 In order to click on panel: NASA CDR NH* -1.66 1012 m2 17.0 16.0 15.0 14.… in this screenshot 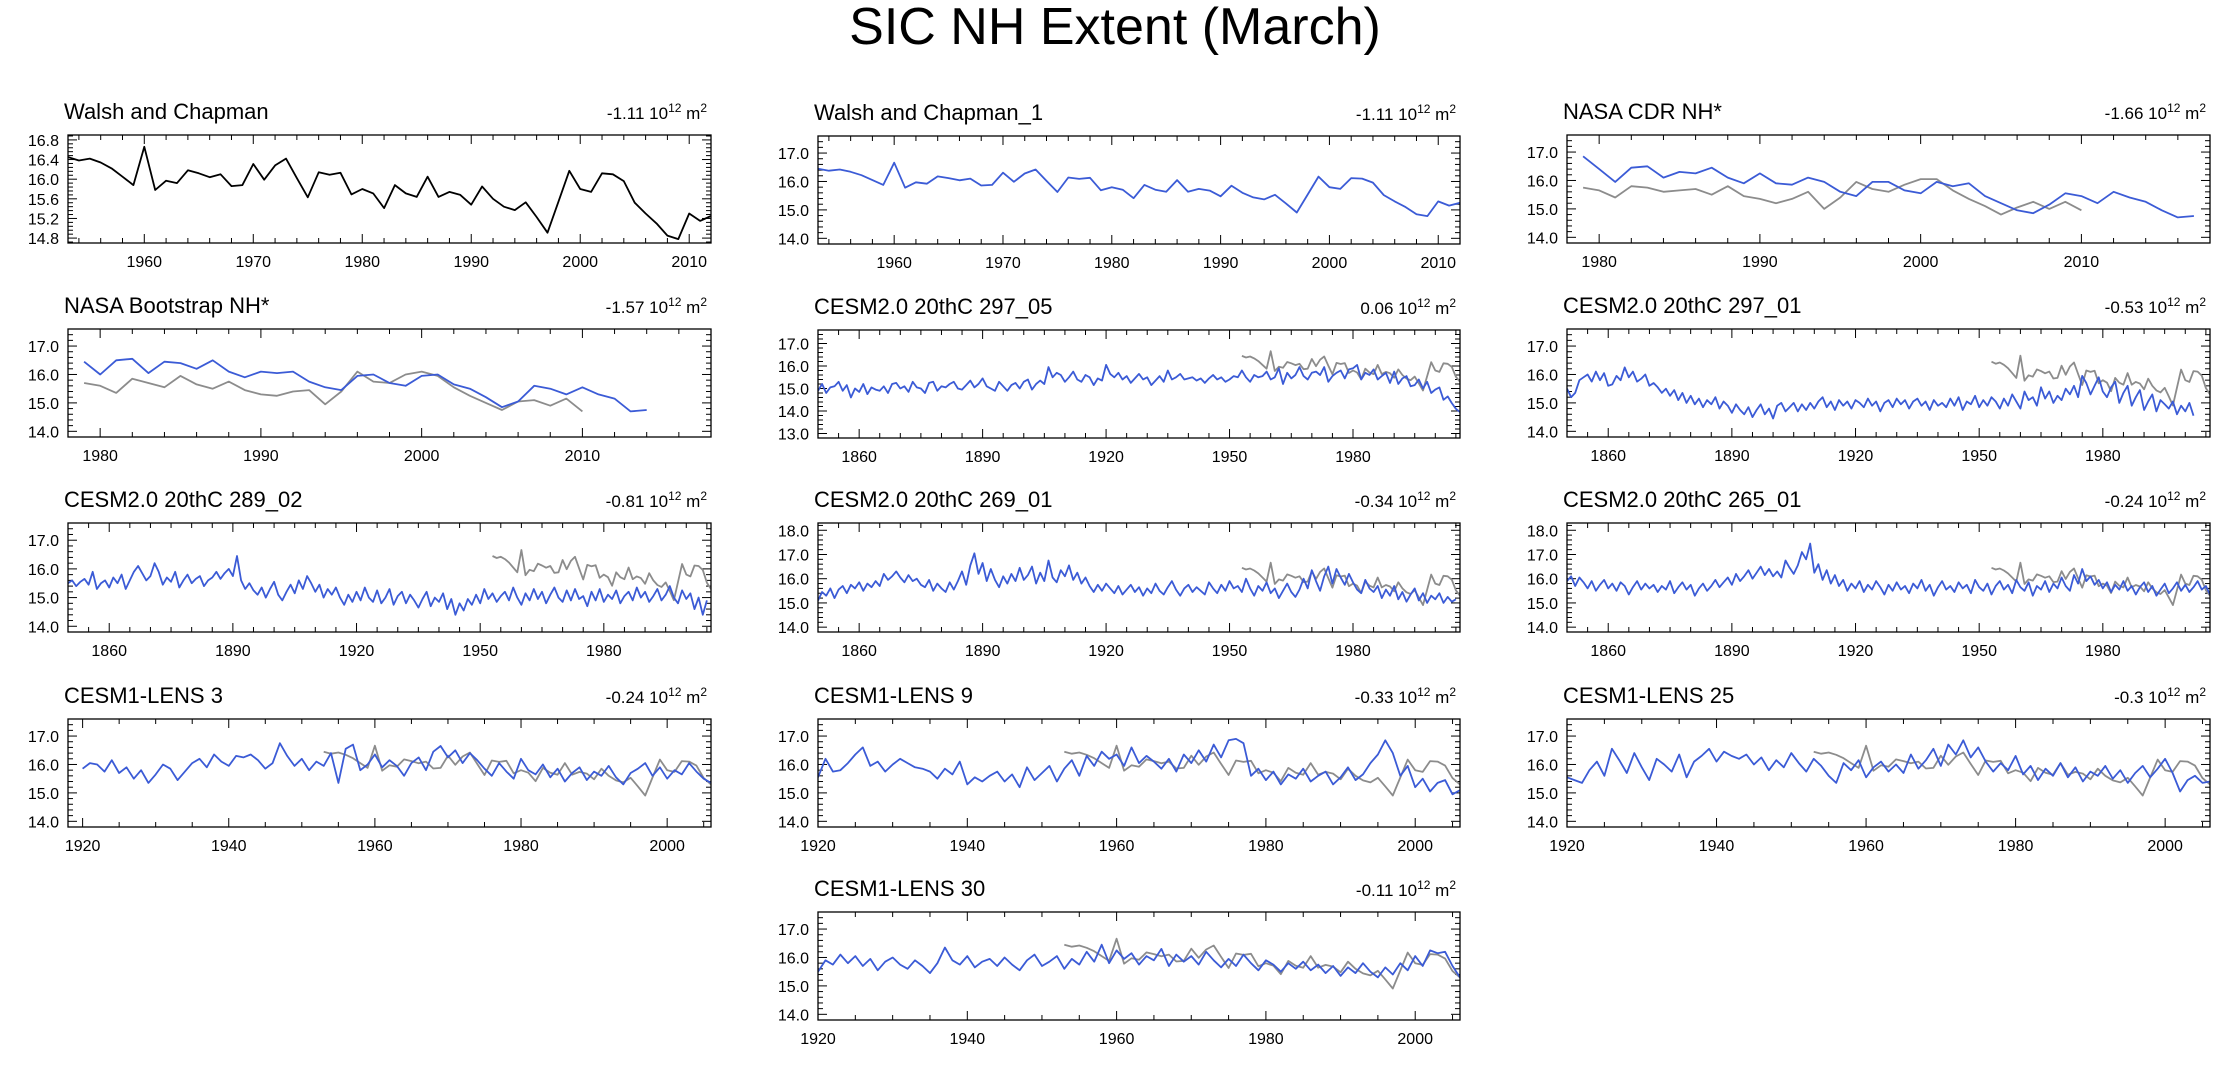, I will do `click(1869, 185)`.